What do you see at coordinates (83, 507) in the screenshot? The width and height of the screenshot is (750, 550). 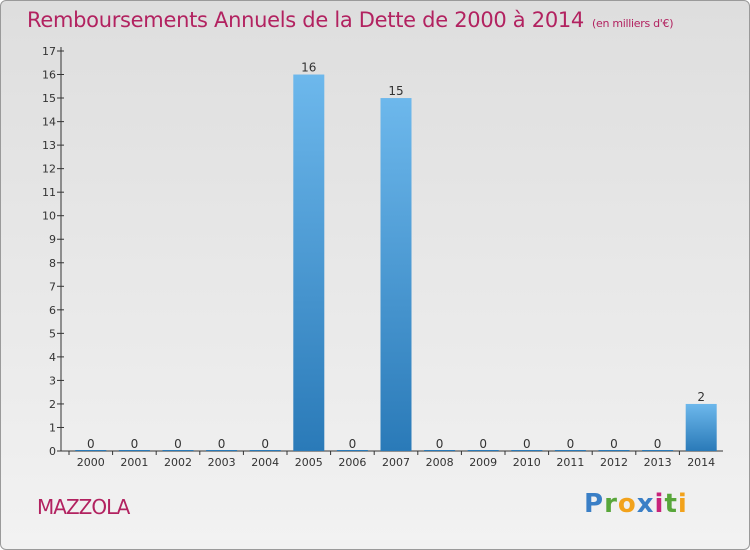 I see `commune-name: MAZZOLA` at bounding box center [83, 507].